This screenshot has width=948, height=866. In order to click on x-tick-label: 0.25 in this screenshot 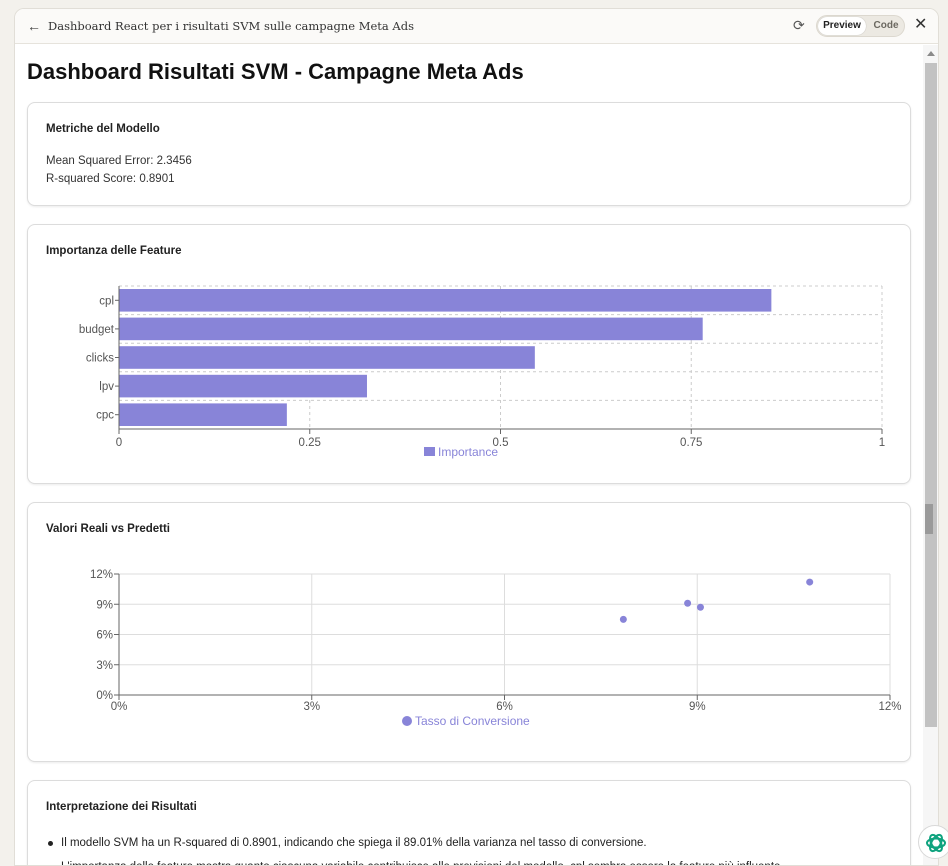, I will do `click(310, 443)`.